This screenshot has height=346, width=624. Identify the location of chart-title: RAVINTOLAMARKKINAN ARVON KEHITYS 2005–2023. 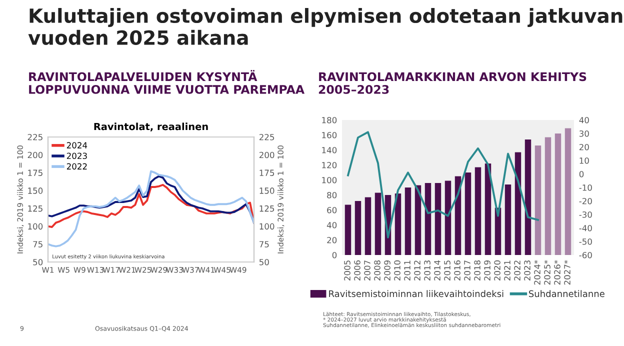
(452, 83).